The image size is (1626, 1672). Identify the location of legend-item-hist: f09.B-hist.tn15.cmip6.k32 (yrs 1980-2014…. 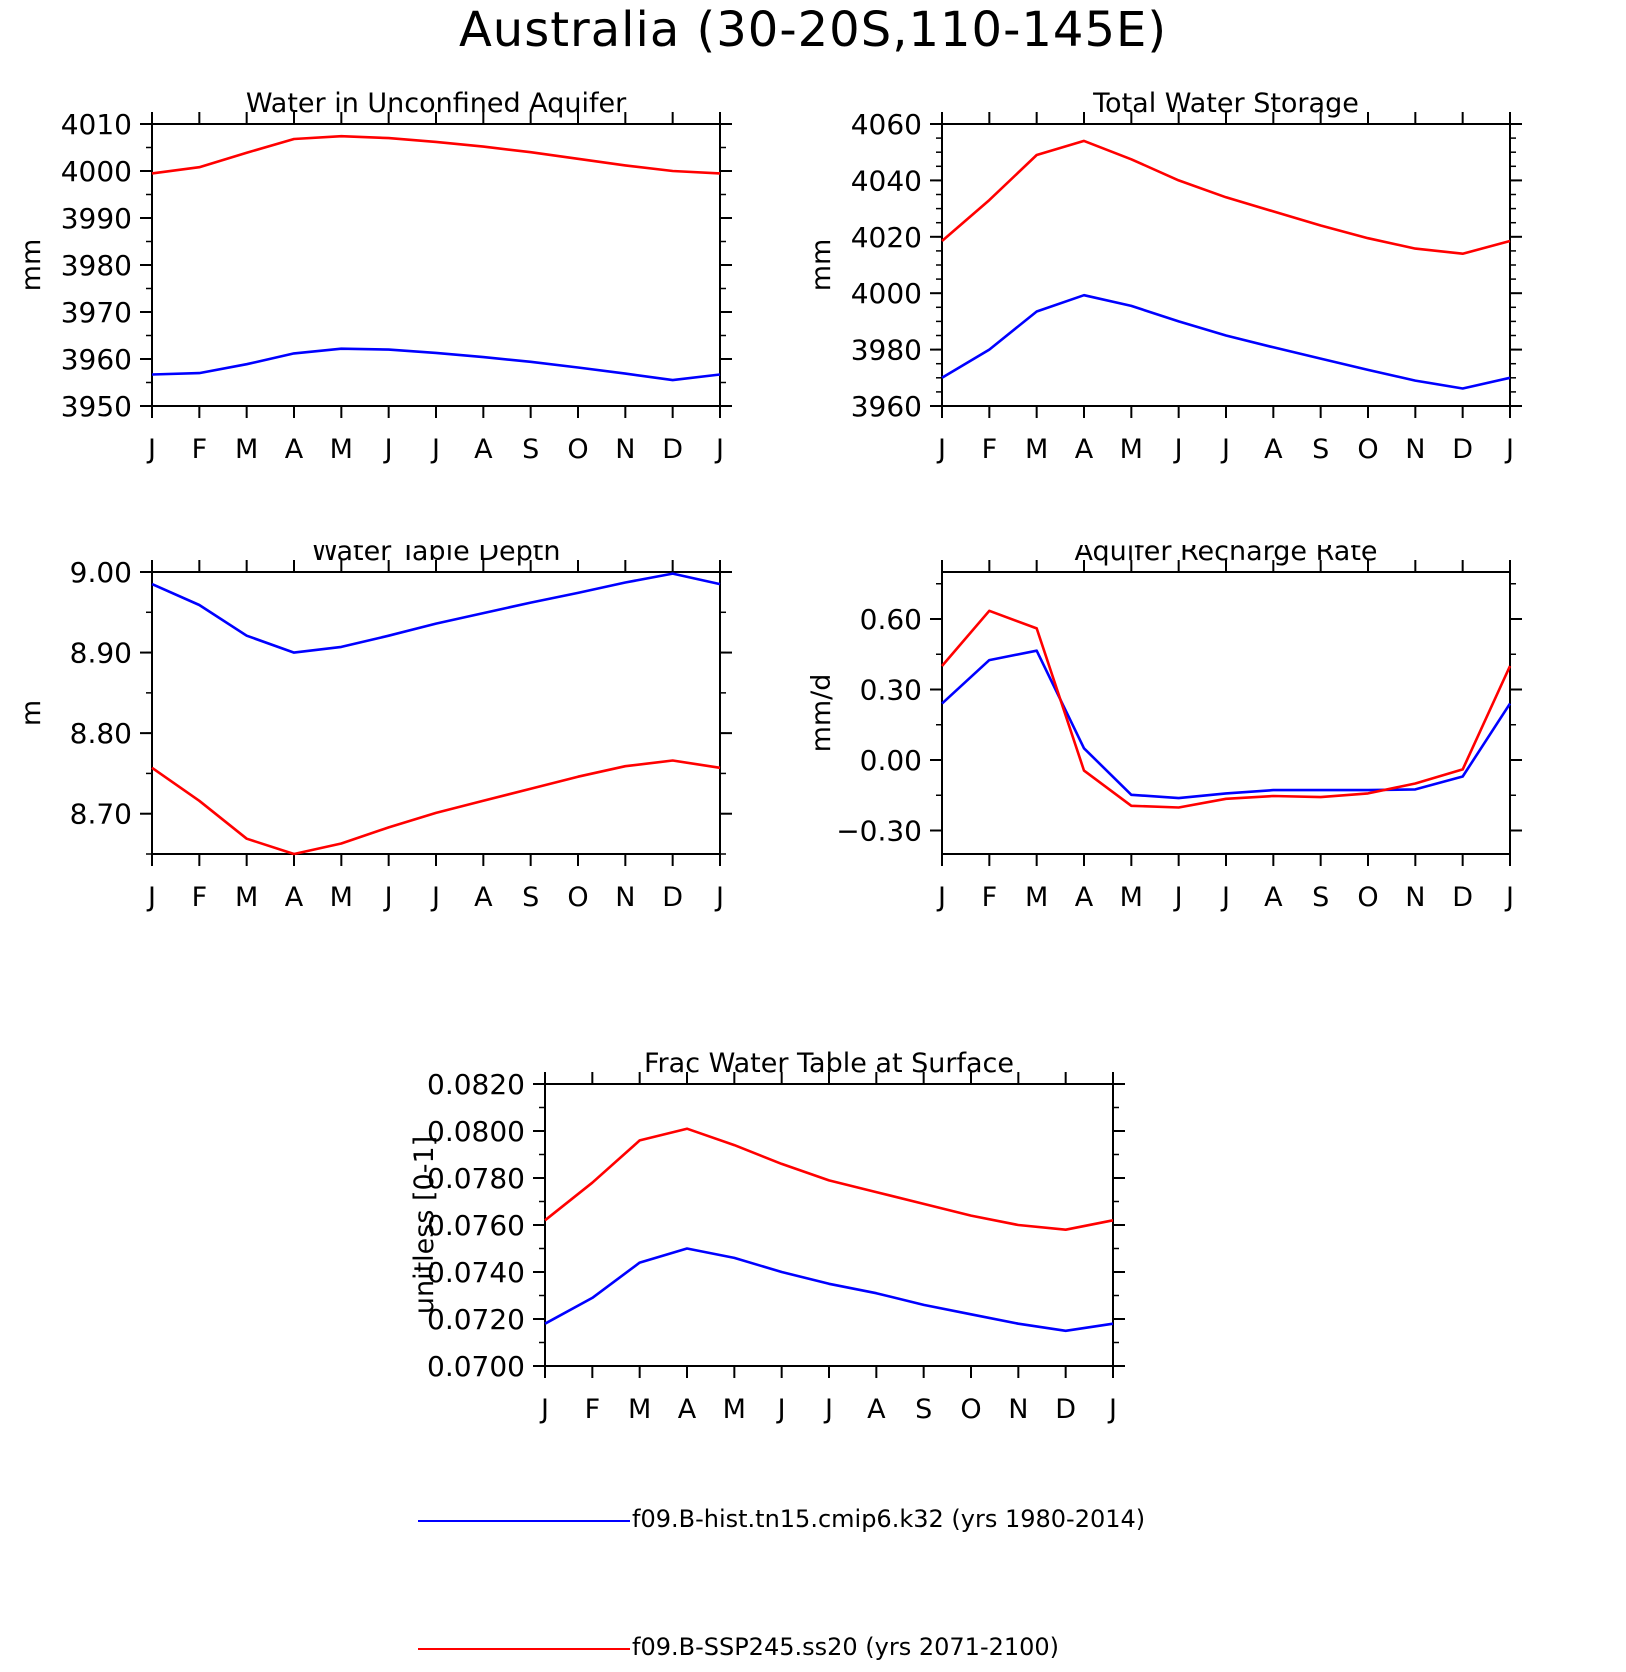
(860, 1520).